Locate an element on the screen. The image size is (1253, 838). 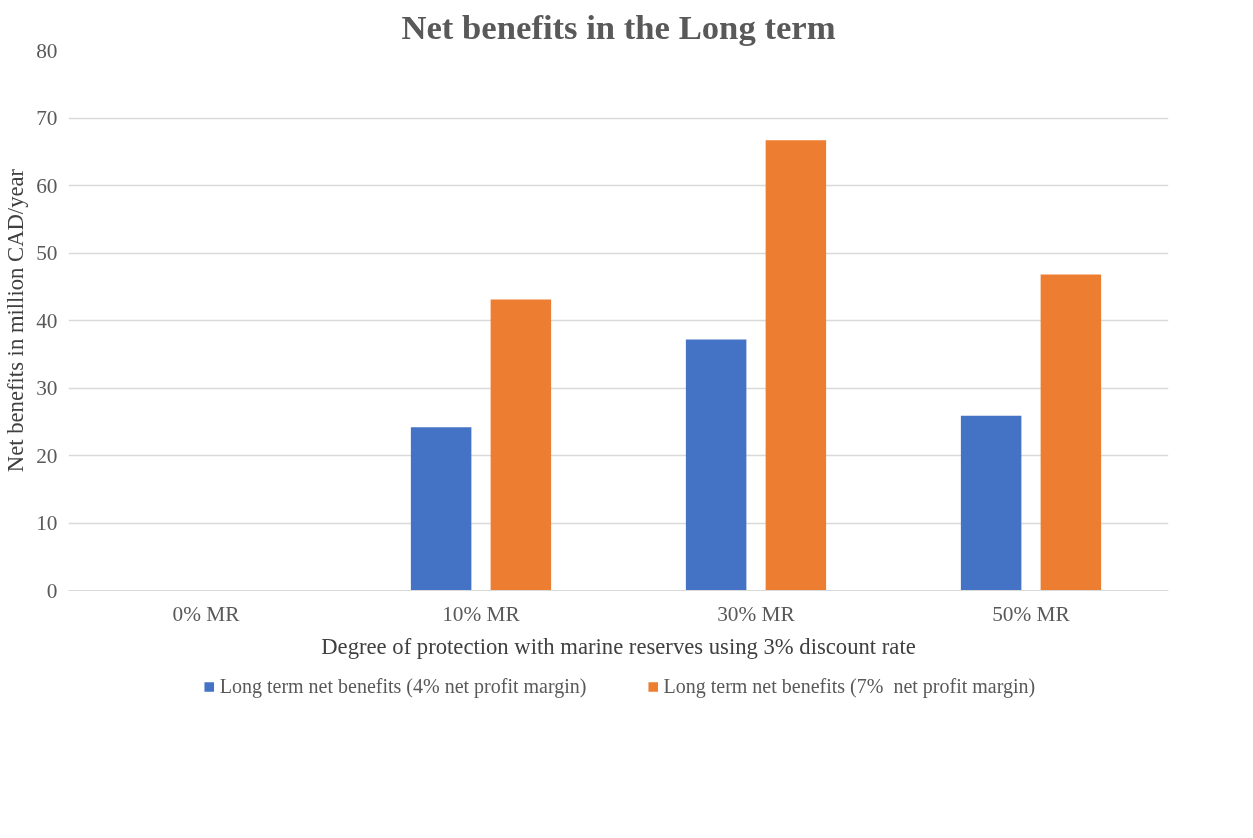
y-tick-label: 40 is located at coordinates (47, 320).